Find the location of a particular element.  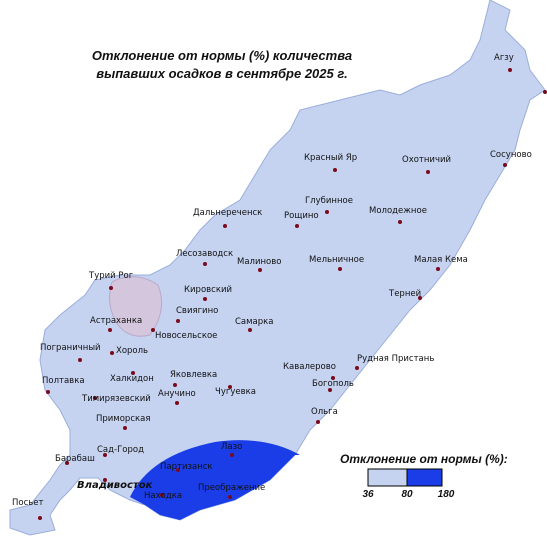

title: выпавших осадков в сентябре 2025 г. is located at coordinates (221, 73).